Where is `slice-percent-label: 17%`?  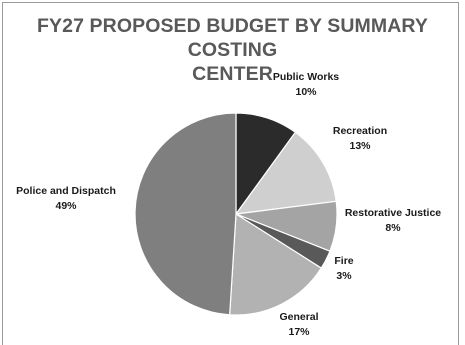 slice-percent-label: 17% is located at coordinates (299, 332).